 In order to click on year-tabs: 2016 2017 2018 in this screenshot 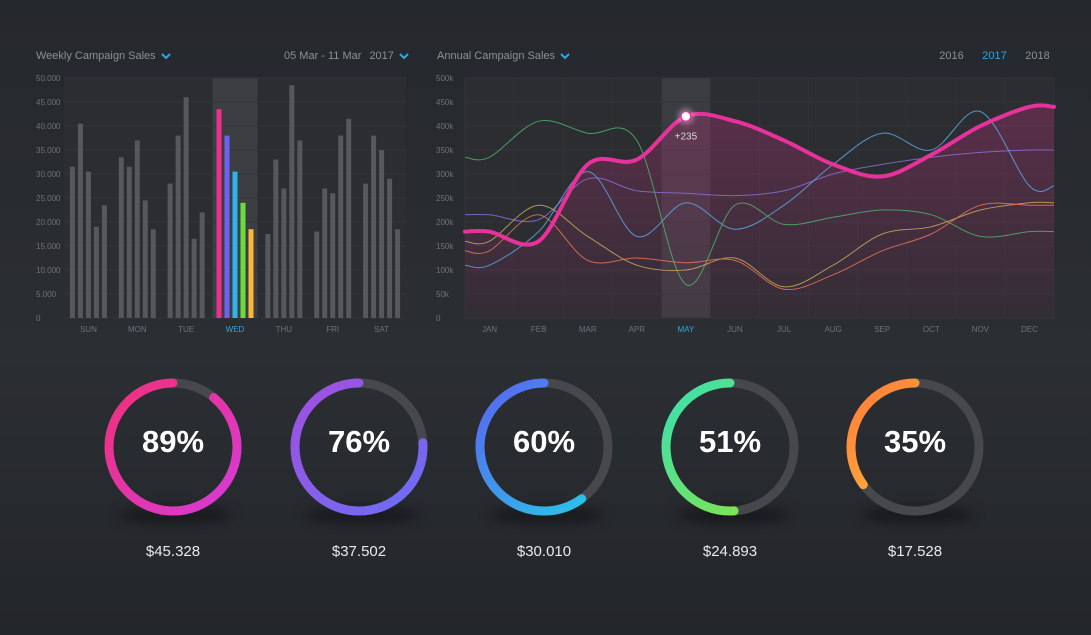, I will do `click(994, 56)`.